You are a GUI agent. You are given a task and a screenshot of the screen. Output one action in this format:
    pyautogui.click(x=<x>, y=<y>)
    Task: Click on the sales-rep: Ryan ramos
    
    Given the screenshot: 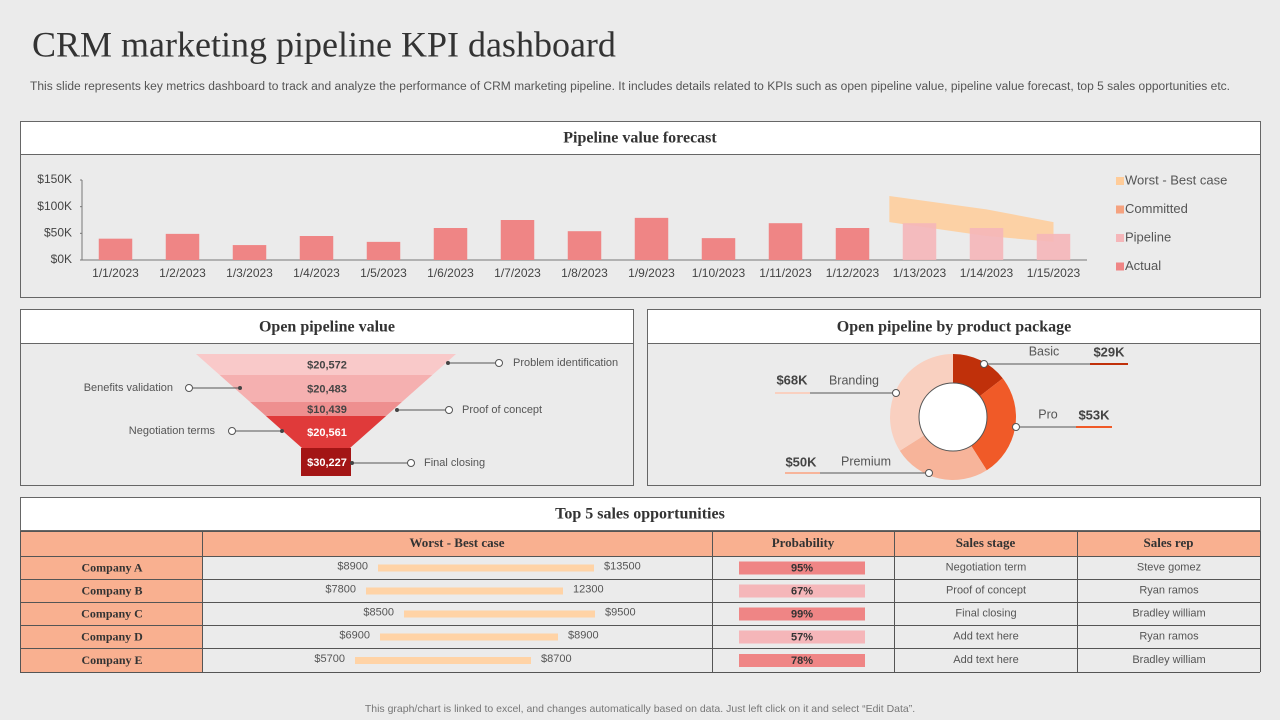 What is the action you would take?
    pyautogui.click(x=1169, y=636)
    